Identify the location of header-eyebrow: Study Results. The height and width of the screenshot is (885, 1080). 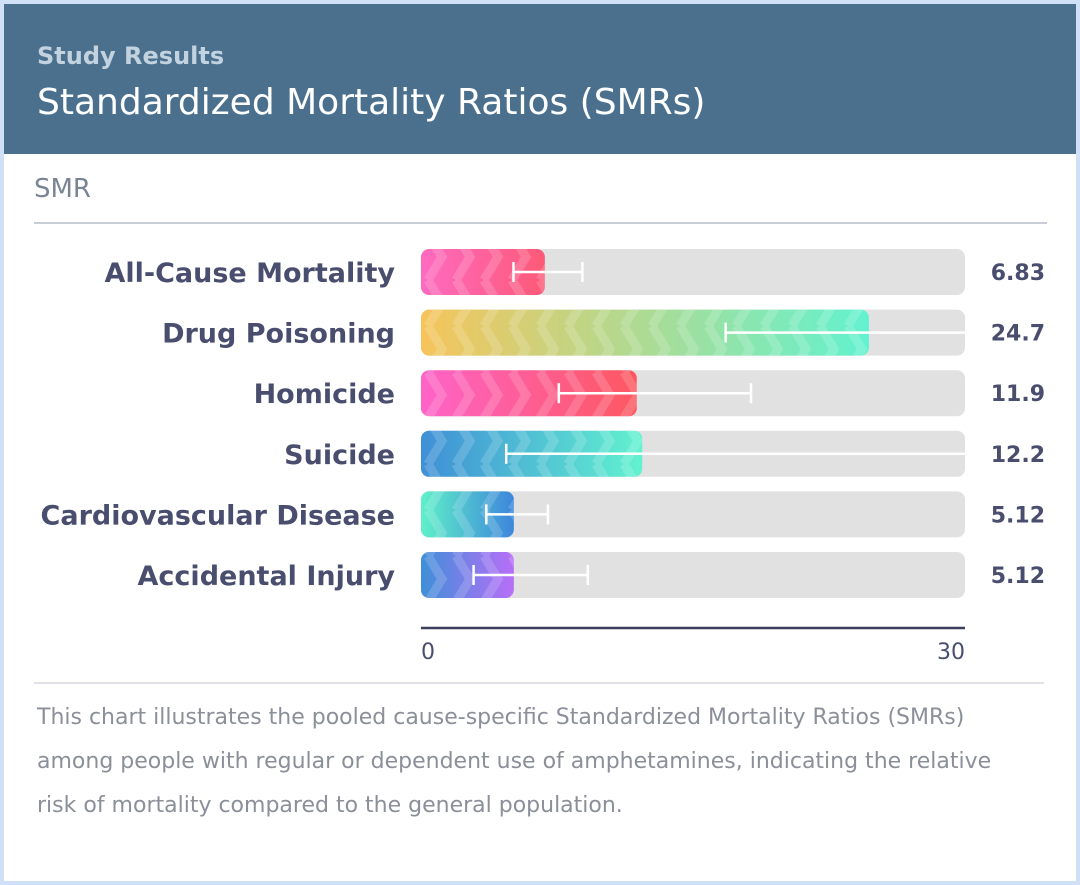
(131, 56).